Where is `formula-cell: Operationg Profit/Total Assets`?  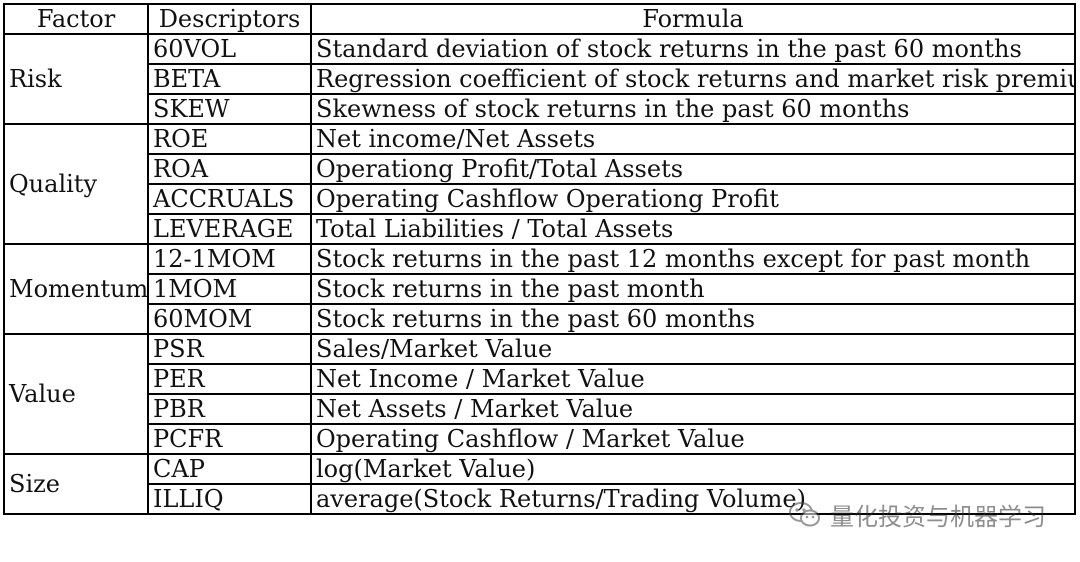 formula-cell: Operationg Profit/Total Assets is located at coordinates (693, 169).